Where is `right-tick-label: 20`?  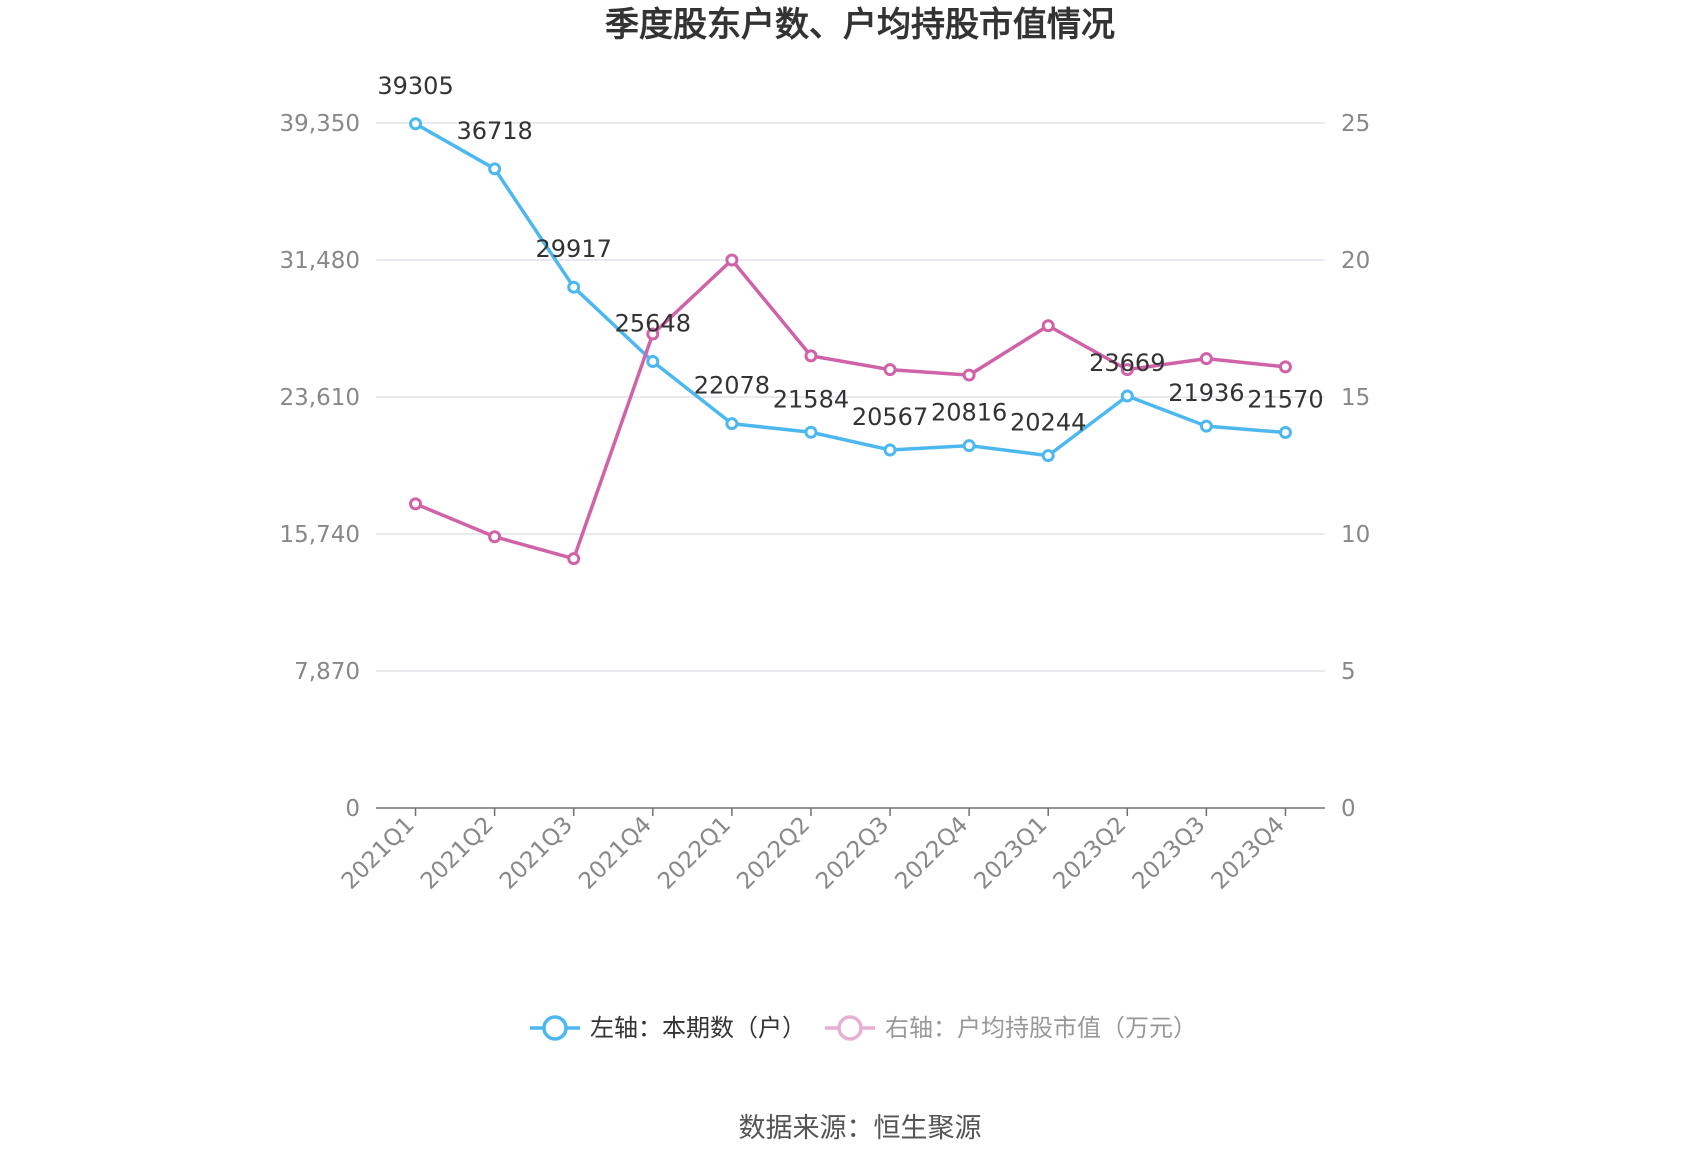
right-tick-label: 20 is located at coordinates (1355, 261).